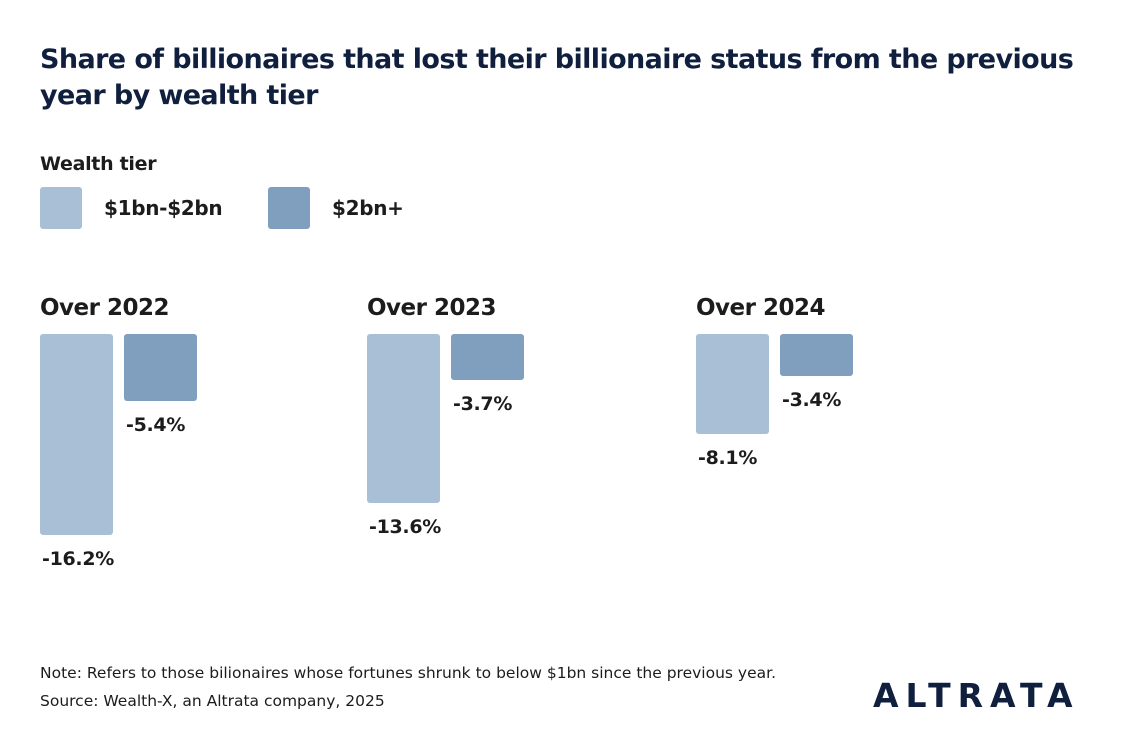  What do you see at coordinates (368, 208) in the screenshot?
I see `legend-label: $2bn+` at bounding box center [368, 208].